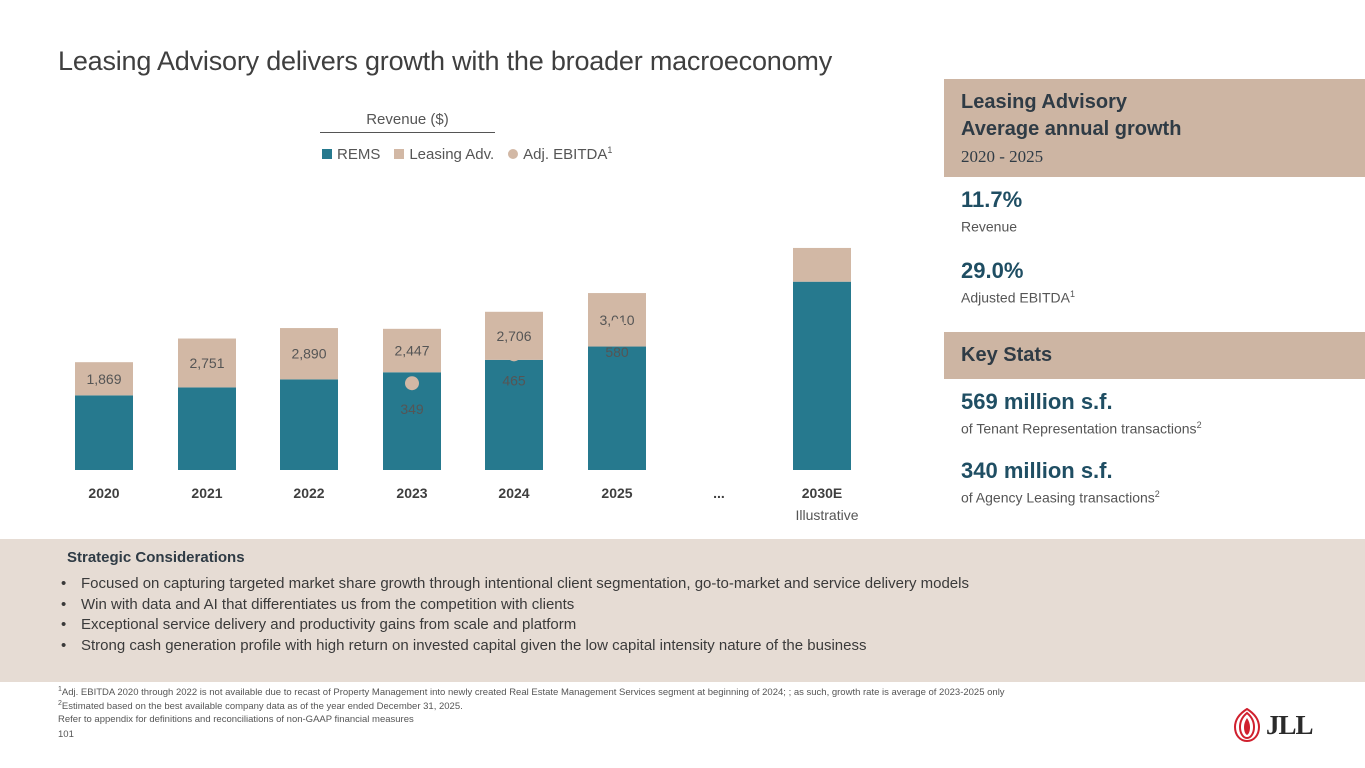 This screenshot has width=1365, height=768. I want to click on x-tick-sublabel-2030E: Illustrative, so click(826, 515).